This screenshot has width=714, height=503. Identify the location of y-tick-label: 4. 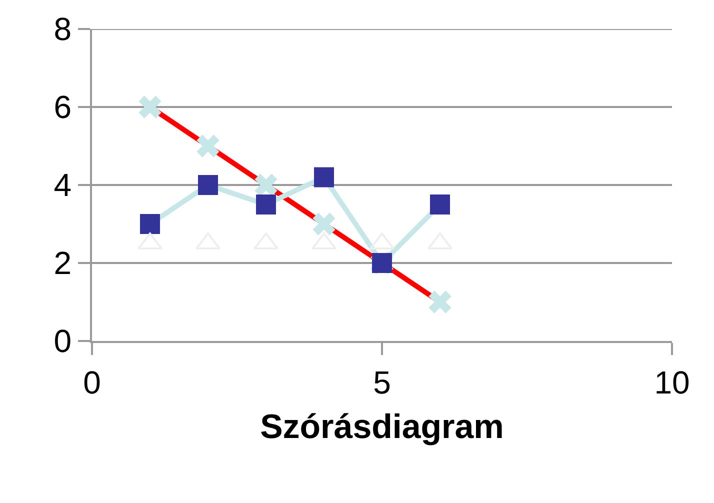
(63, 185).